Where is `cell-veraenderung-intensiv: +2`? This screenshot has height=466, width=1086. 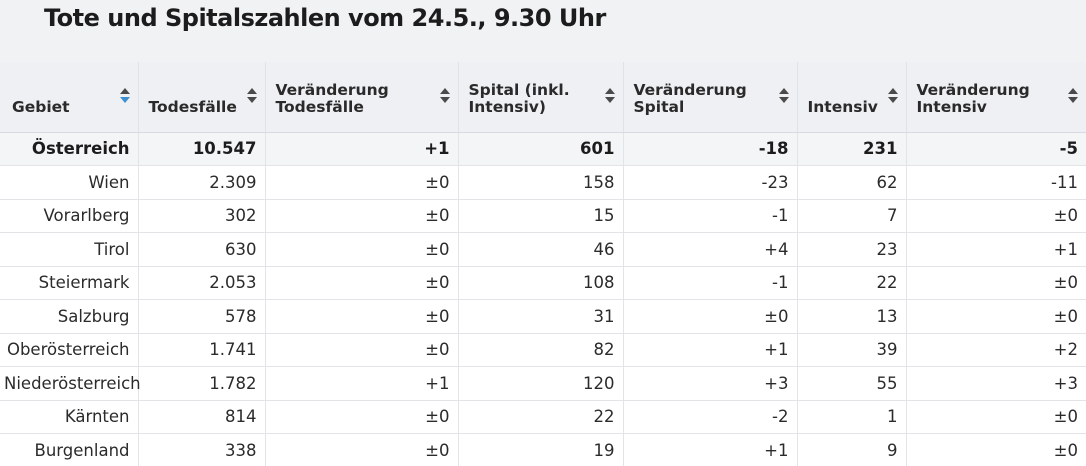
cell-veraenderung-intensiv: +2 is located at coordinates (995, 350).